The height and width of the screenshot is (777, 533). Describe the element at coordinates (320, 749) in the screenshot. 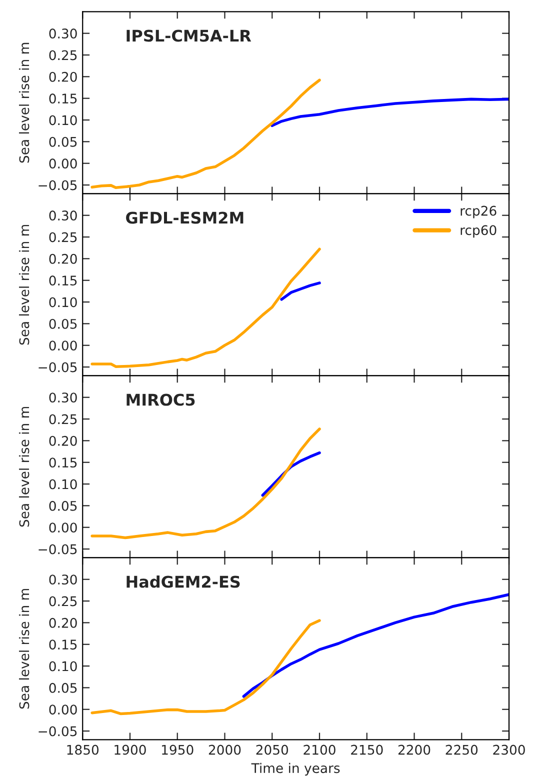

I see `x-tick-label: 2100` at that location.